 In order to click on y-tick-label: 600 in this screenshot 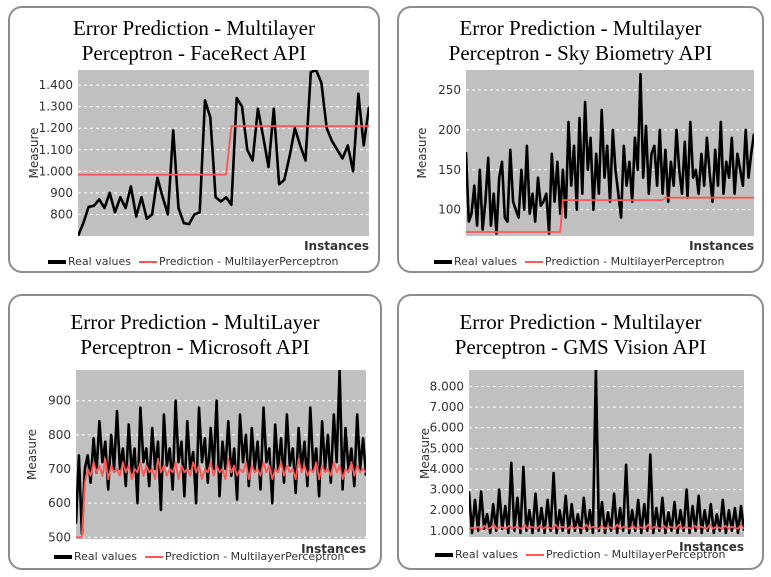, I will do `click(59, 503)`.